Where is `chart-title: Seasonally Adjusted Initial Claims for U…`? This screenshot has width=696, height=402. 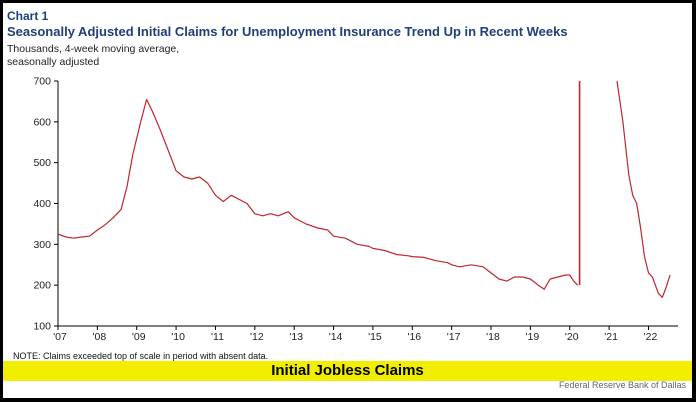 chart-title: Seasonally Adjusted Initial Claims for U… is located at coordinates (287, 31).